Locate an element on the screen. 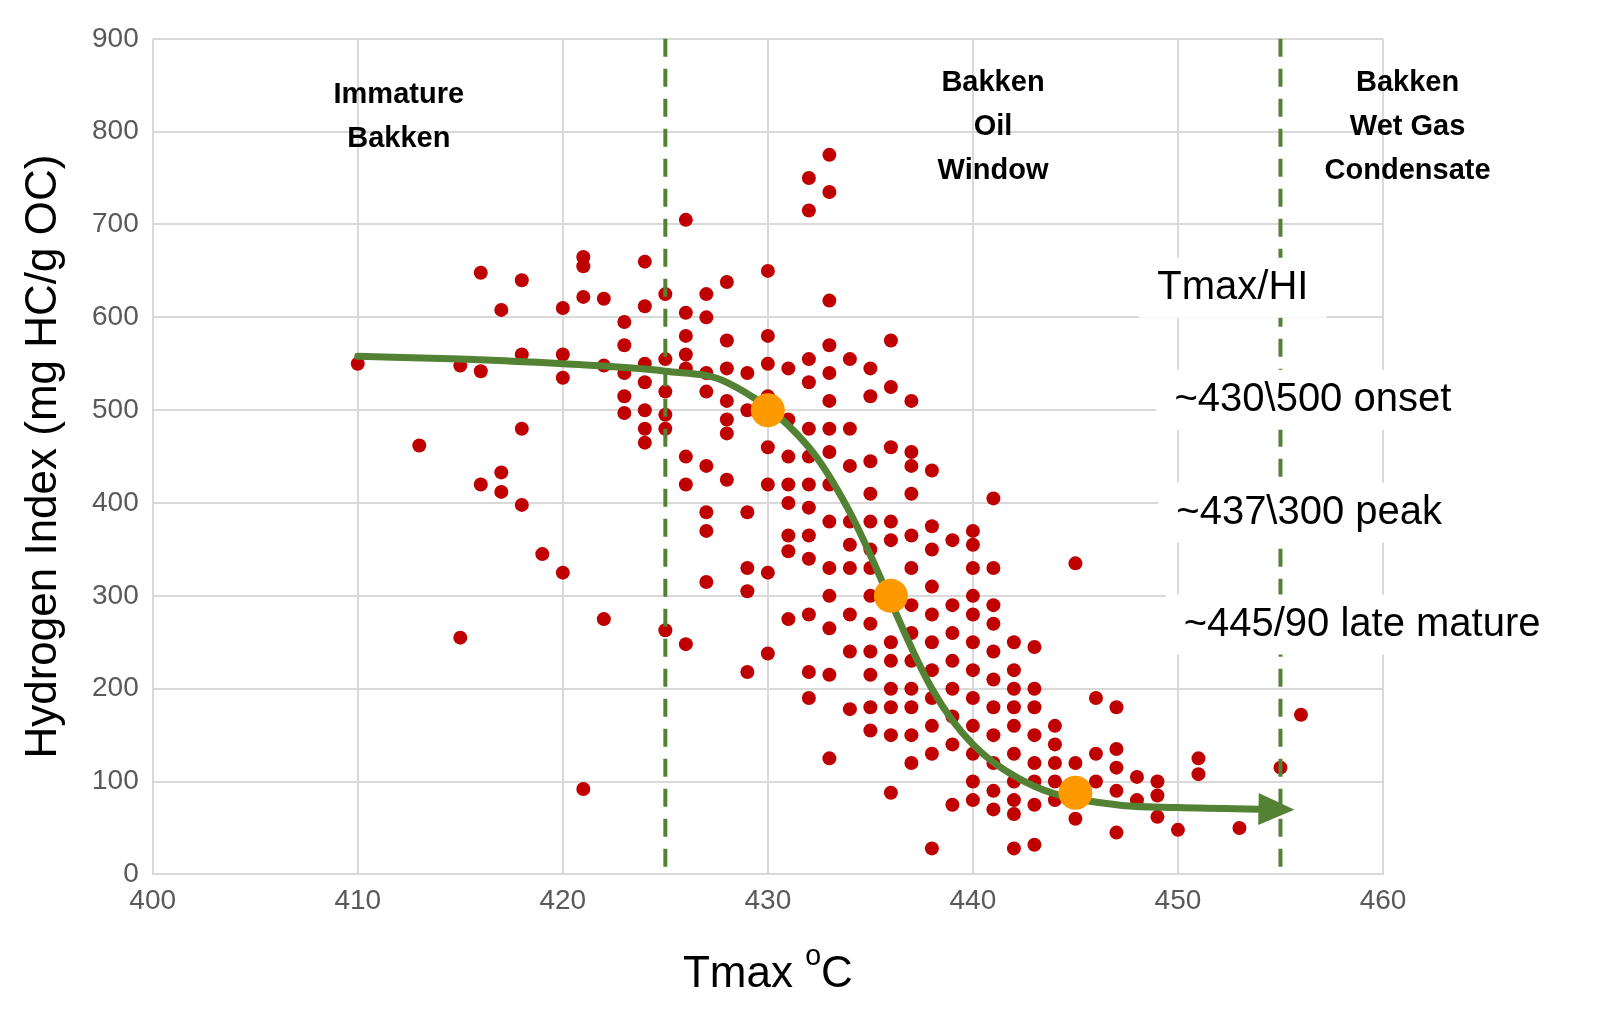 The height and width of the screenshot is (1013, 1608). annotation: ~430\500 onset is located at coordinates (1313, 396).